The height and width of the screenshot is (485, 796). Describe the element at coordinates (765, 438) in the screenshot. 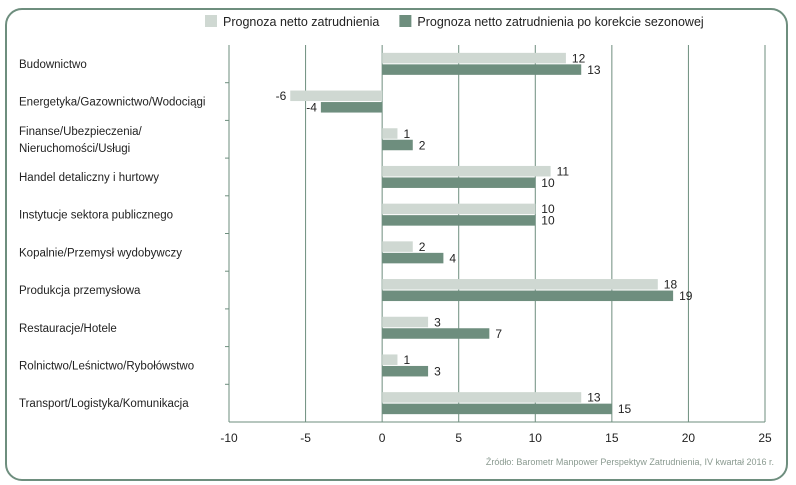

I see `x-tick-label: 25` at that location.